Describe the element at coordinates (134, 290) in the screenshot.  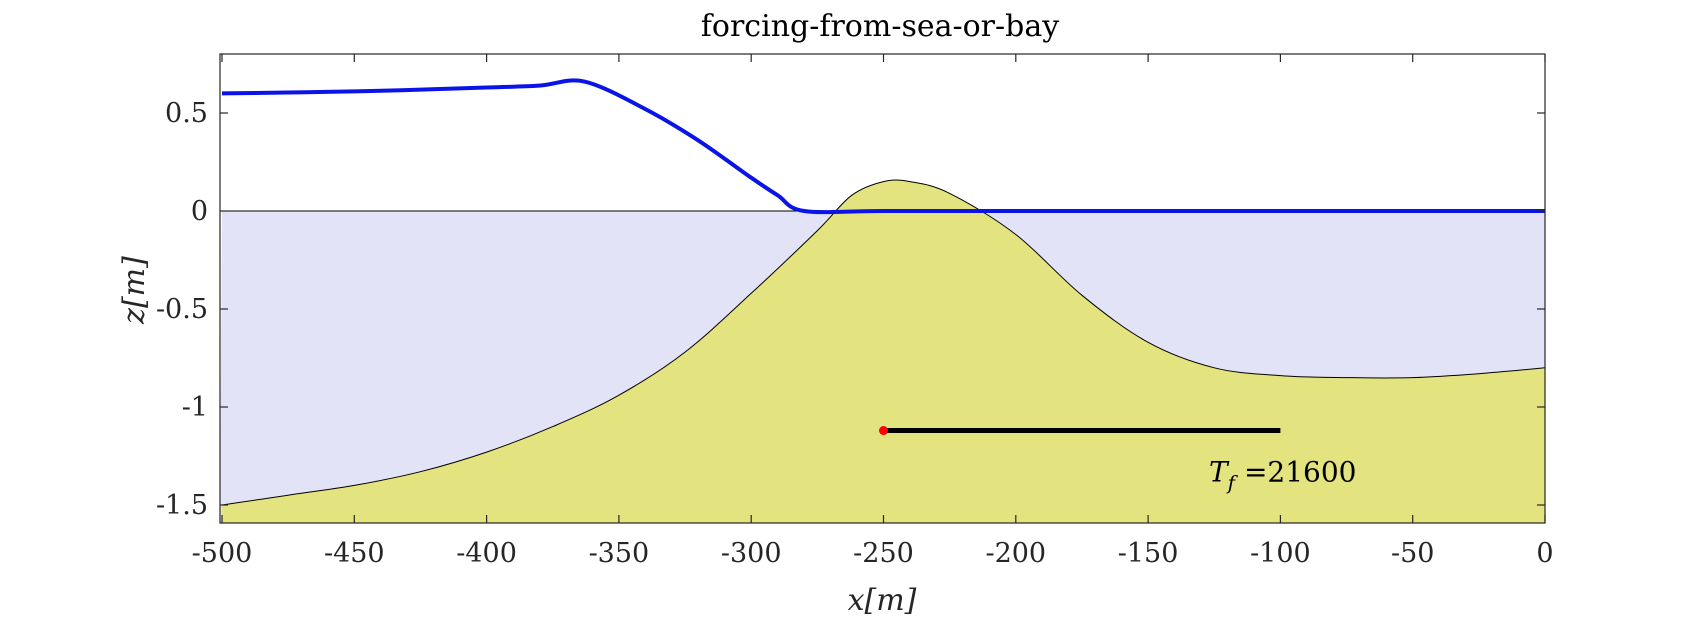
I see `y-axis-label: z[m]` at that location.